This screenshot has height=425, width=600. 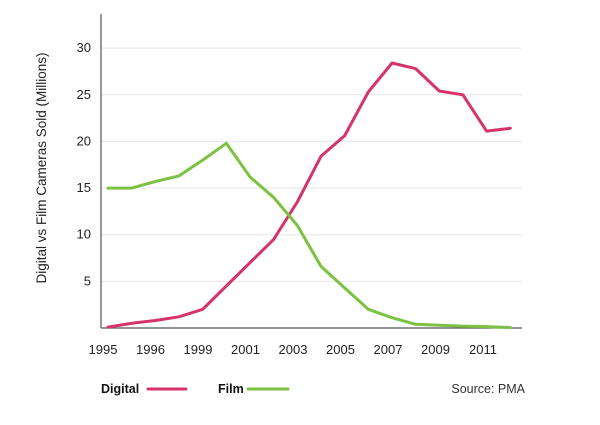 I want to click on x-tick-label: 1995, so click(x=103, y=349).